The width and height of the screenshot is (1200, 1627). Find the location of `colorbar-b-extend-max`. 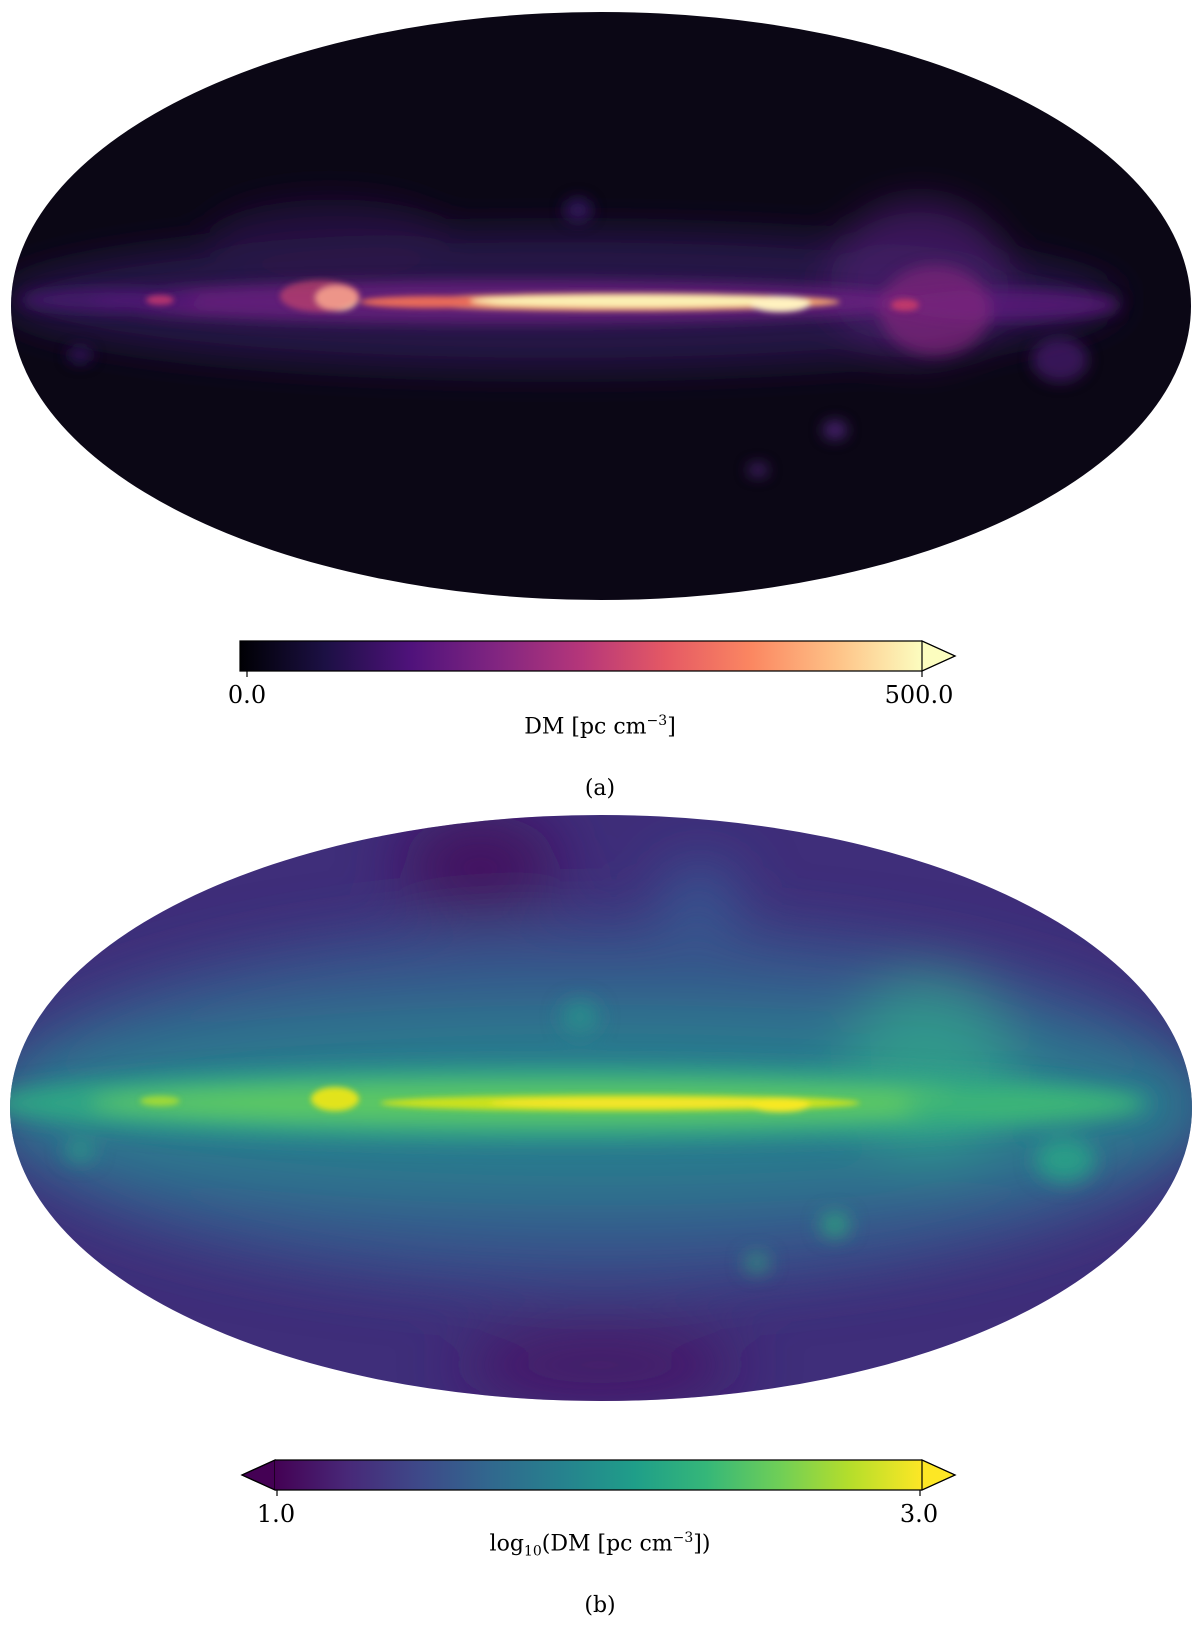

colorbar-b-extend-max is located at coordinates (939, 1475).